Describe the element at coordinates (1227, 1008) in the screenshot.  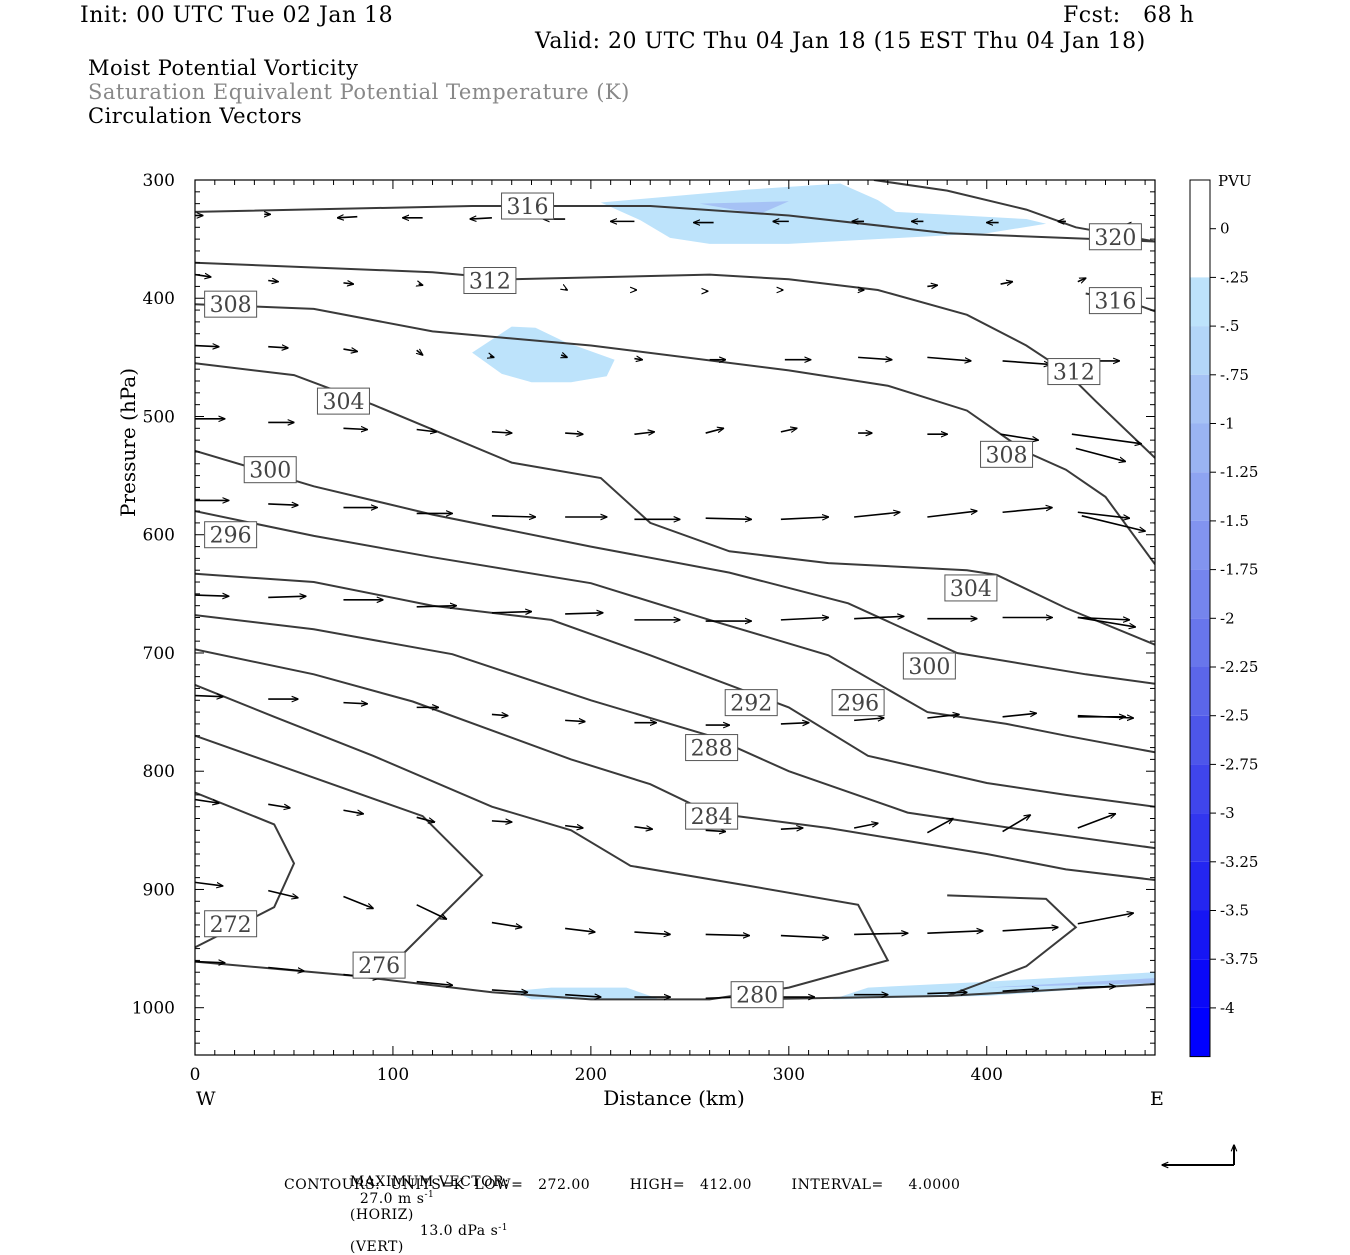
I see `colorbar-level-label: -4` at that location.